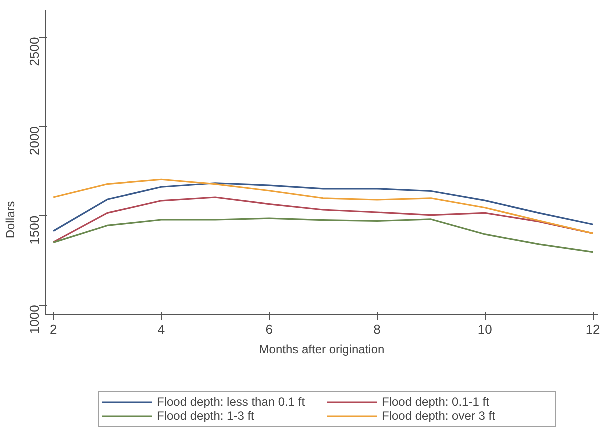 This screenshot has height=433, width=611. I want to click on x-tick-label: 12, so click(593, 330).